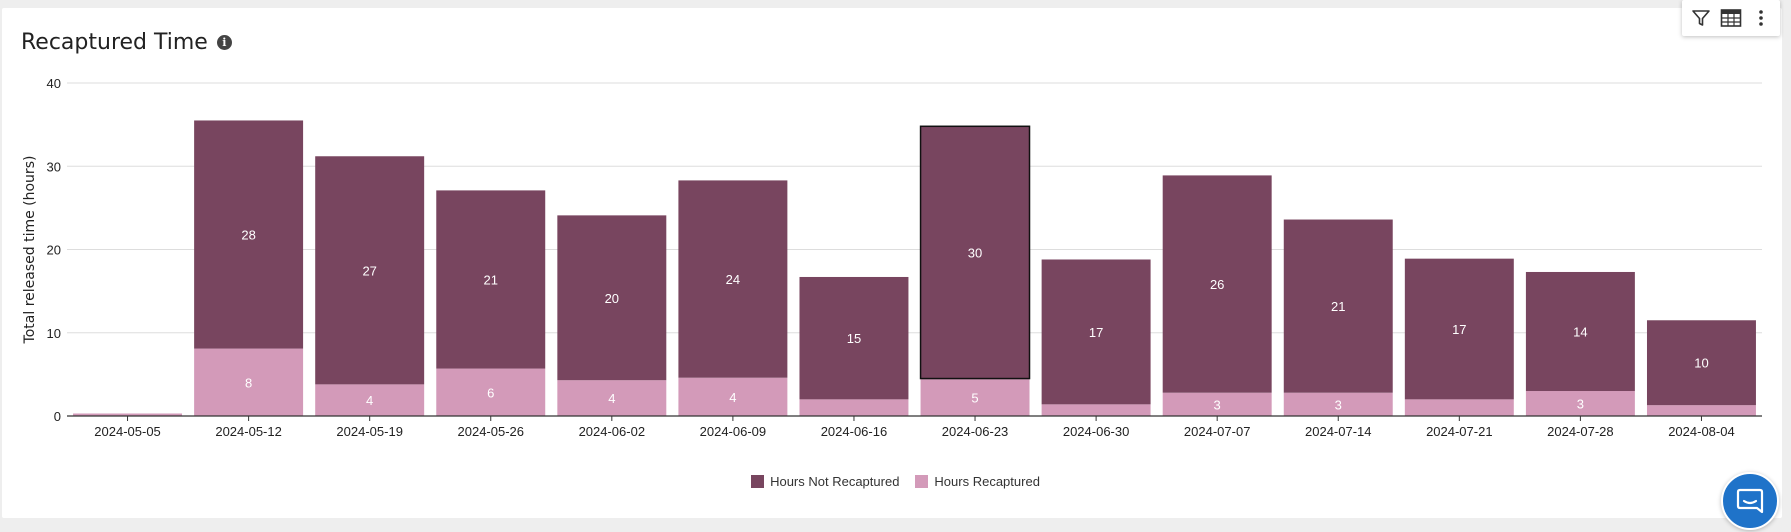 The width and height of the screenshot is (1791, 532). Describe the element at coordinates (1701, 431) in the screenshot. I see `x-tick-label: 2024-08-04` at that location.